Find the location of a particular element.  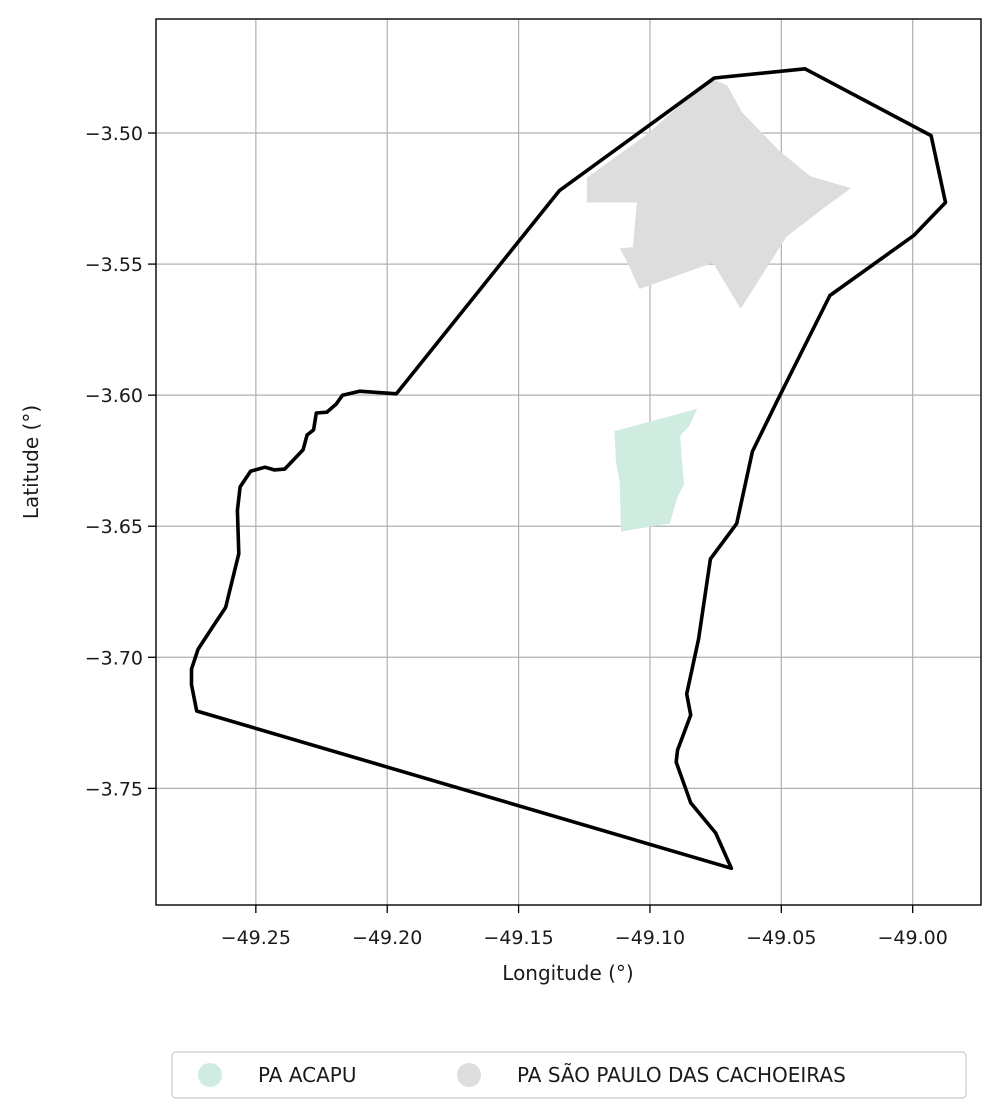

x-tick-label: −49.10 is located at coordinates (650, 938).